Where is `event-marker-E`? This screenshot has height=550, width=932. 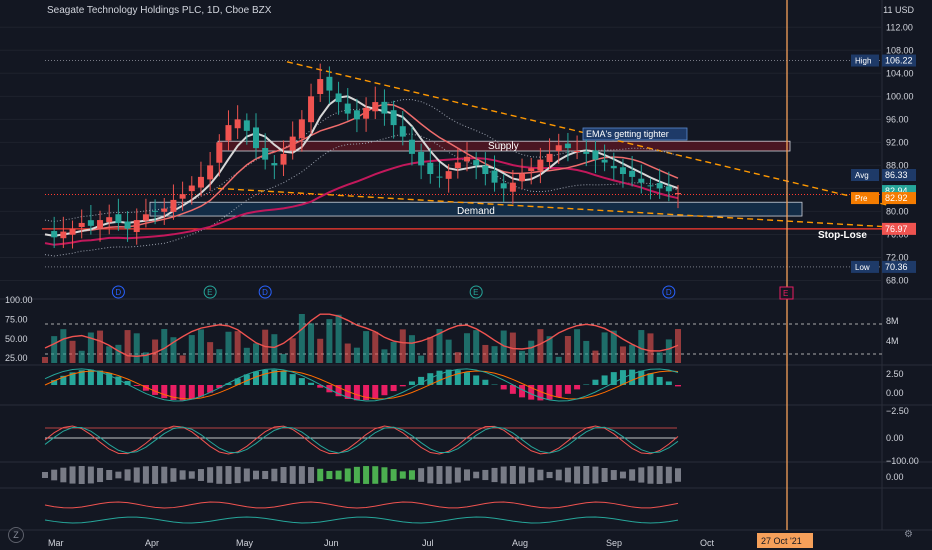
event-marker-E is located at coordinates (476, 292).